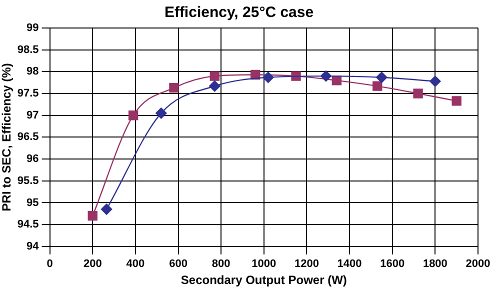 Image resolution: width=500 pixels, height=288 pixels. I want to click on x-tick-label: 2000, so click(478, 264).